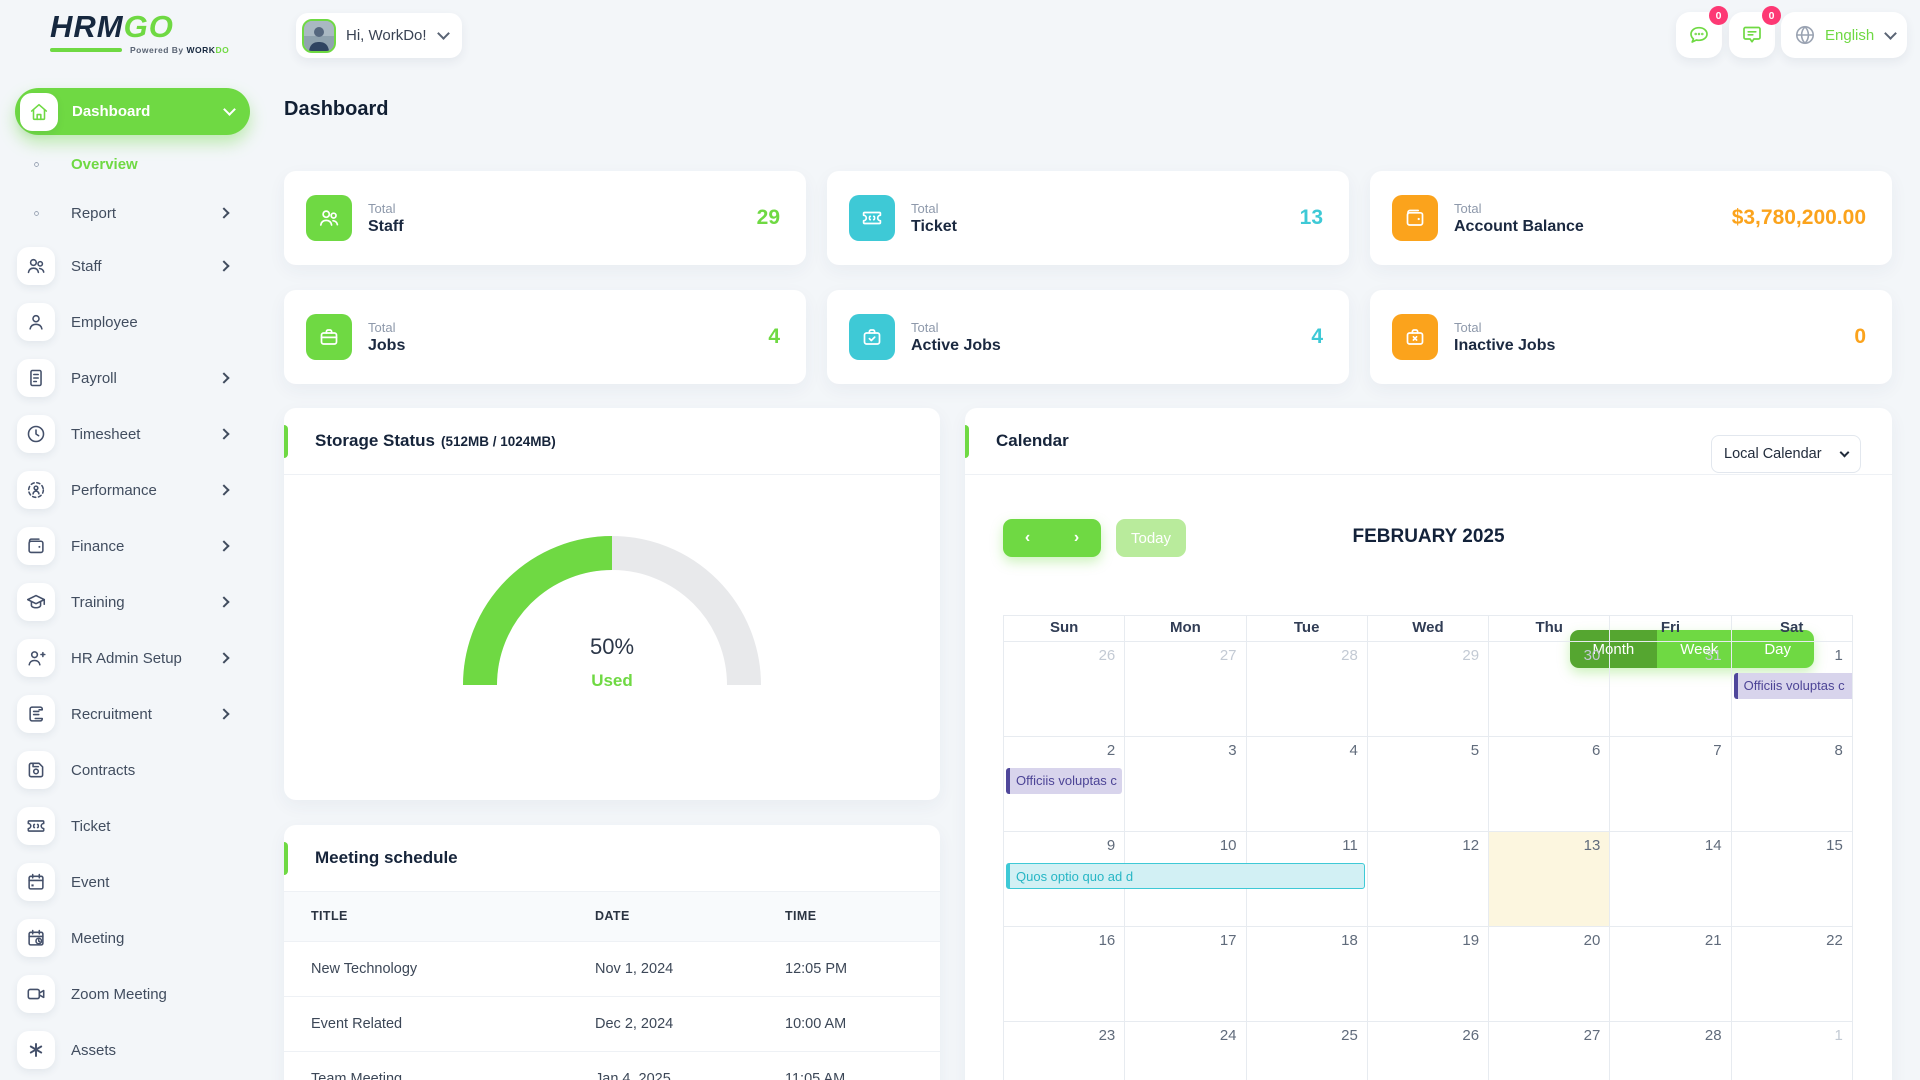  I want to click on sidebar-item-zoom-meeting: Zoom Meeting, so click(132, 994).